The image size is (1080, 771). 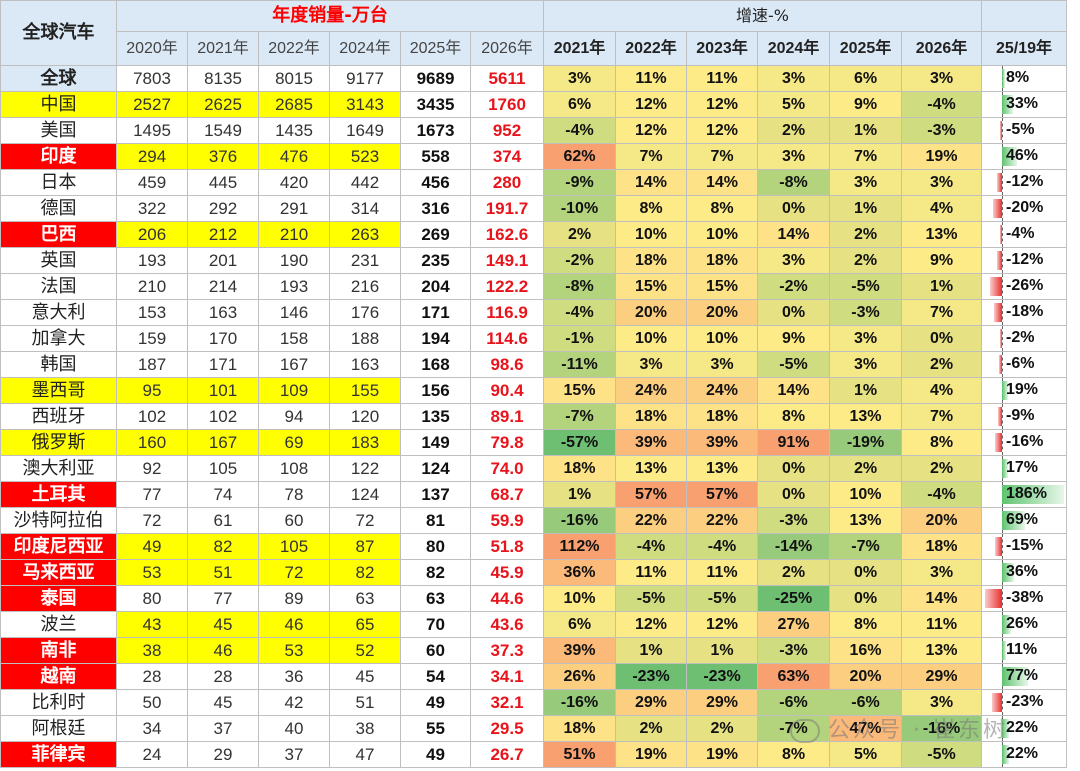 What do you see at coordinates (435, 598) in the screenshot?
I see `sales-value: 63` at bounding box center [435, 598].